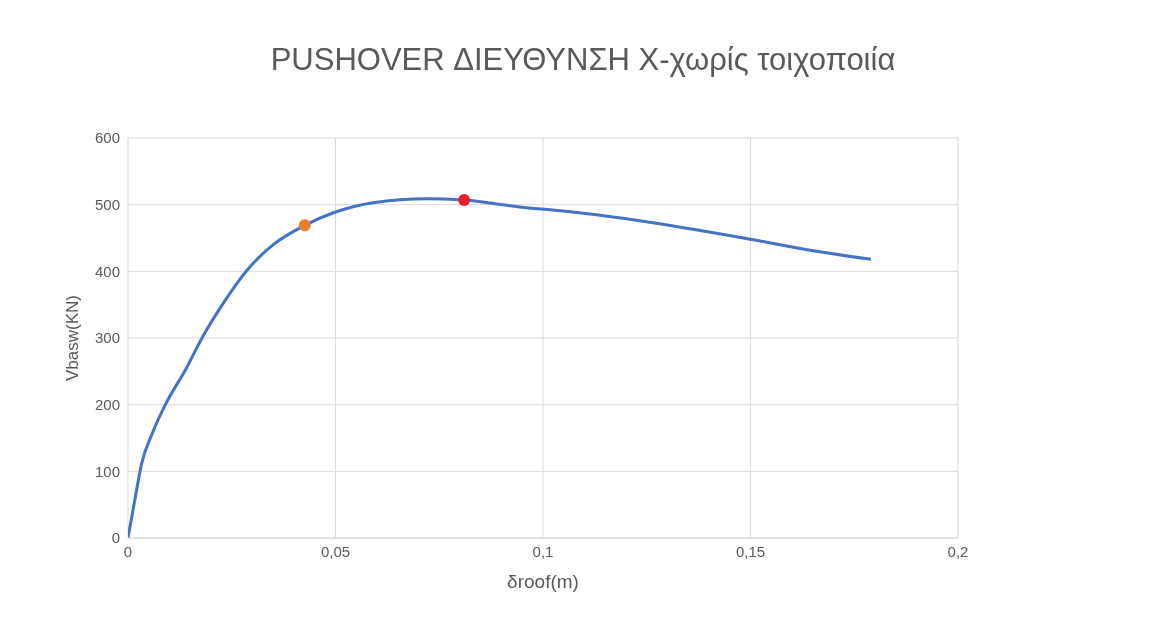  I want to click on x-axis-title: δroof(m), so click(543, 581).